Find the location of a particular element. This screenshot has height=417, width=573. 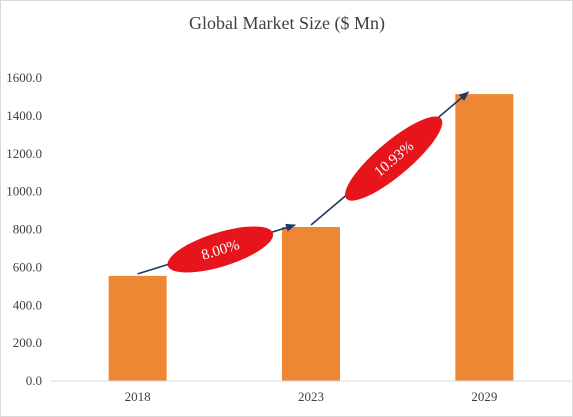

bar-2023 is located at coordinates (311, 304).